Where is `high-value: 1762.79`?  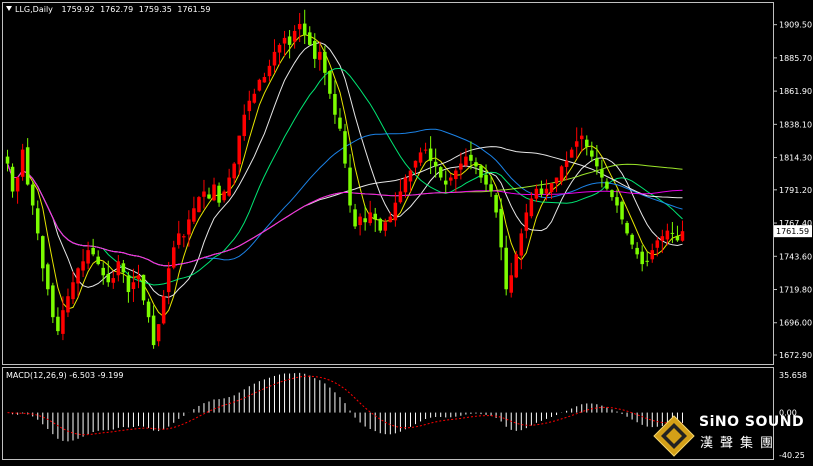 high-value: 1762.79 is located at coordinates (117, 9).